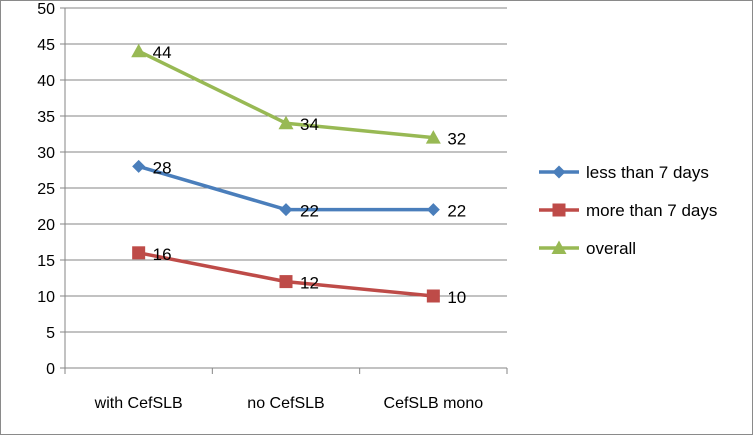 The height and width of the screenshot is (436, 753). What do you see at coordinates (46, 45) in the screenshot?
I see `y-tick-label: 45` at bounding box center [46, 45].